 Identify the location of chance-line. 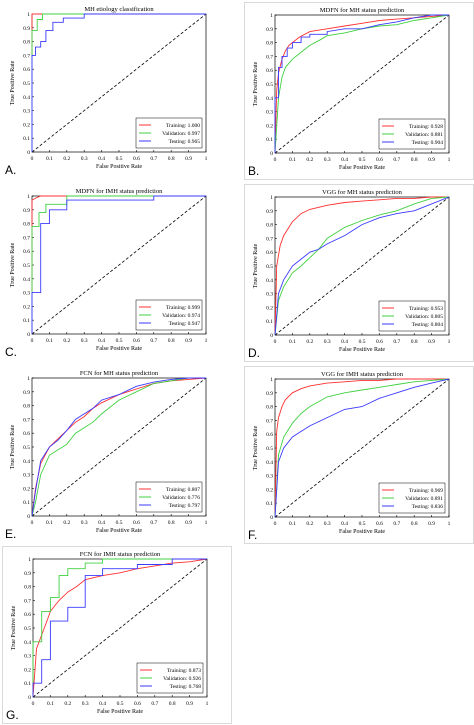
(119, 447).